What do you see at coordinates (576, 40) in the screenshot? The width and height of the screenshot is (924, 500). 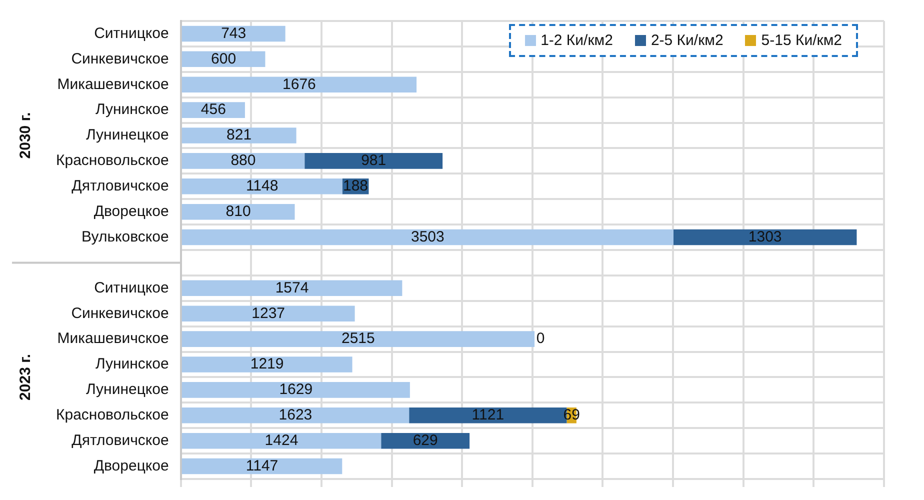 I see `legend-label: 1-2 Ки/км2` at bounding box center [576, 40].